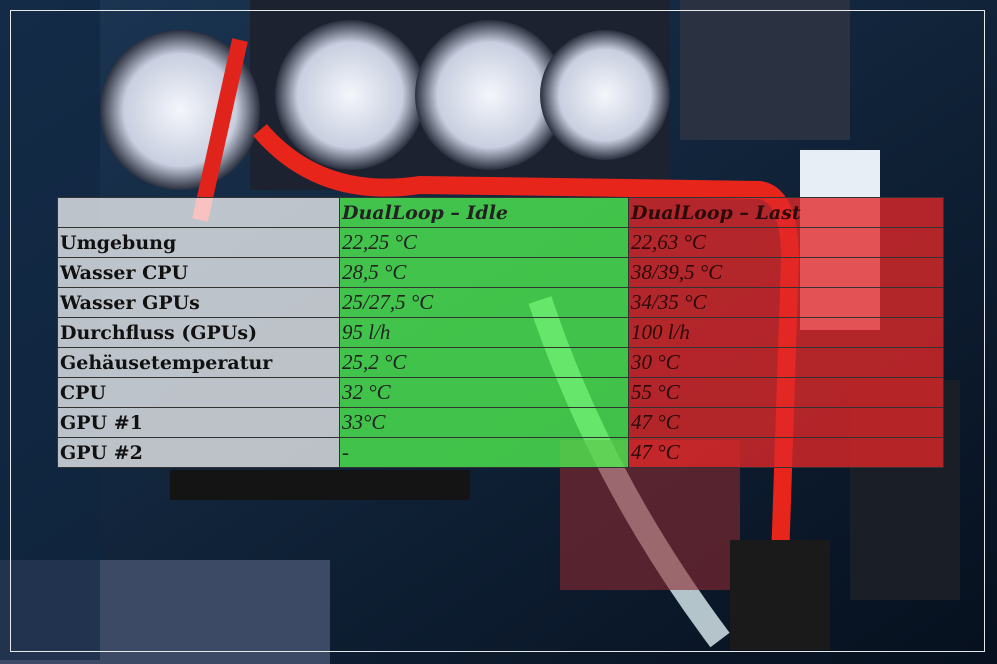 The image size is (997, 664). I want to click on row-label: Durchfluss (GPUs), so click(198, 332).